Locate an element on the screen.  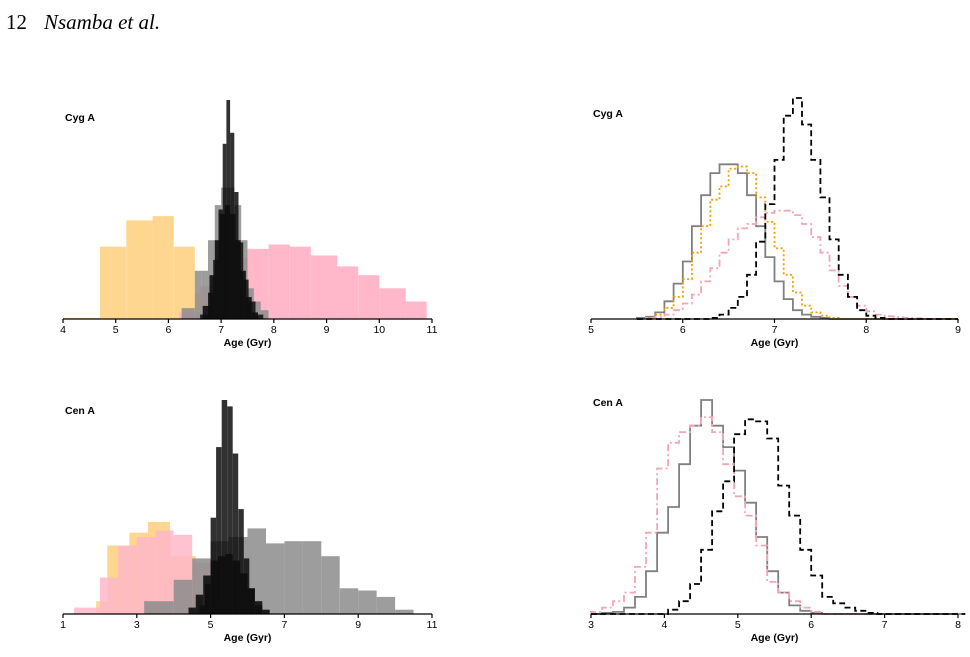
page-header: 12 Nsamba et al. is located at coordinates (485, 25).